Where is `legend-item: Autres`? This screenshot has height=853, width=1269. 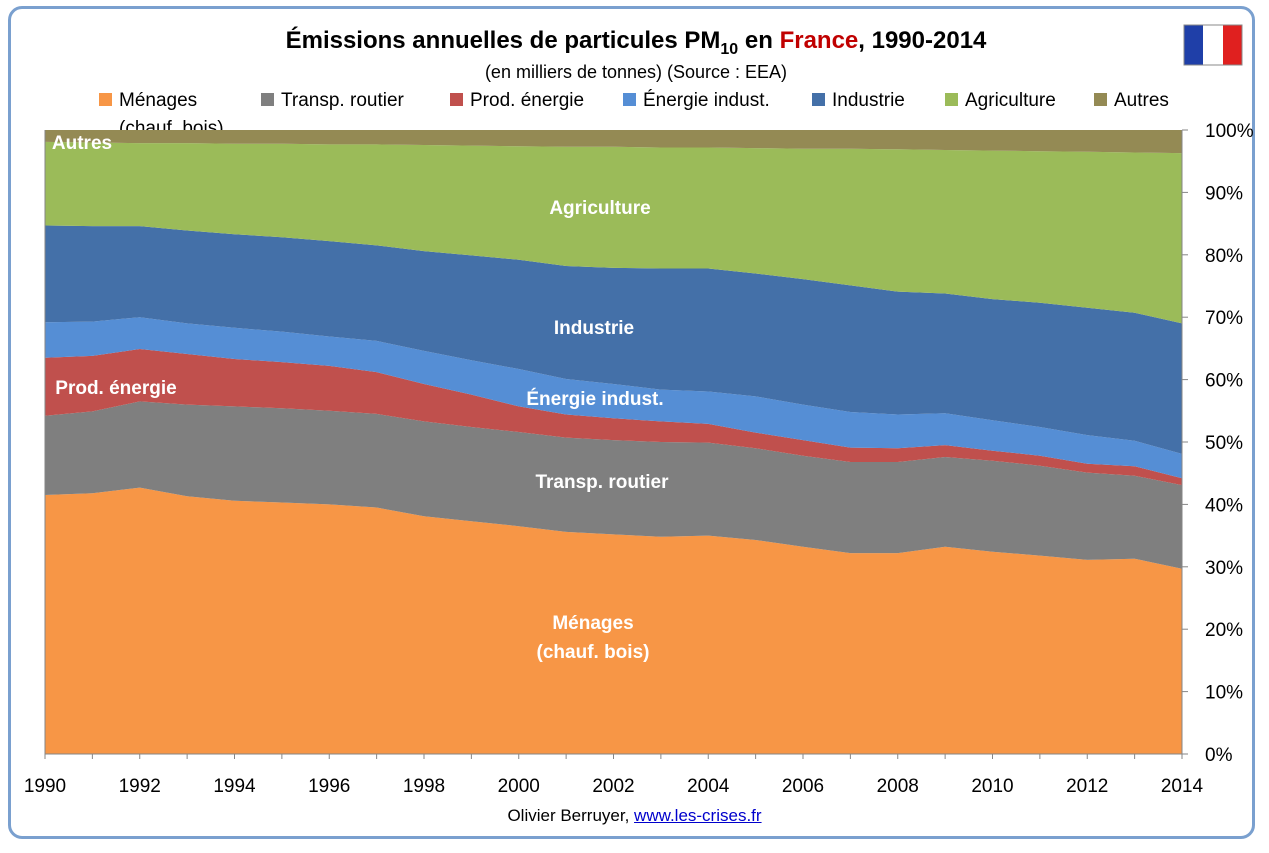 legend-item: Autres is located at coordinates (1131, 100).